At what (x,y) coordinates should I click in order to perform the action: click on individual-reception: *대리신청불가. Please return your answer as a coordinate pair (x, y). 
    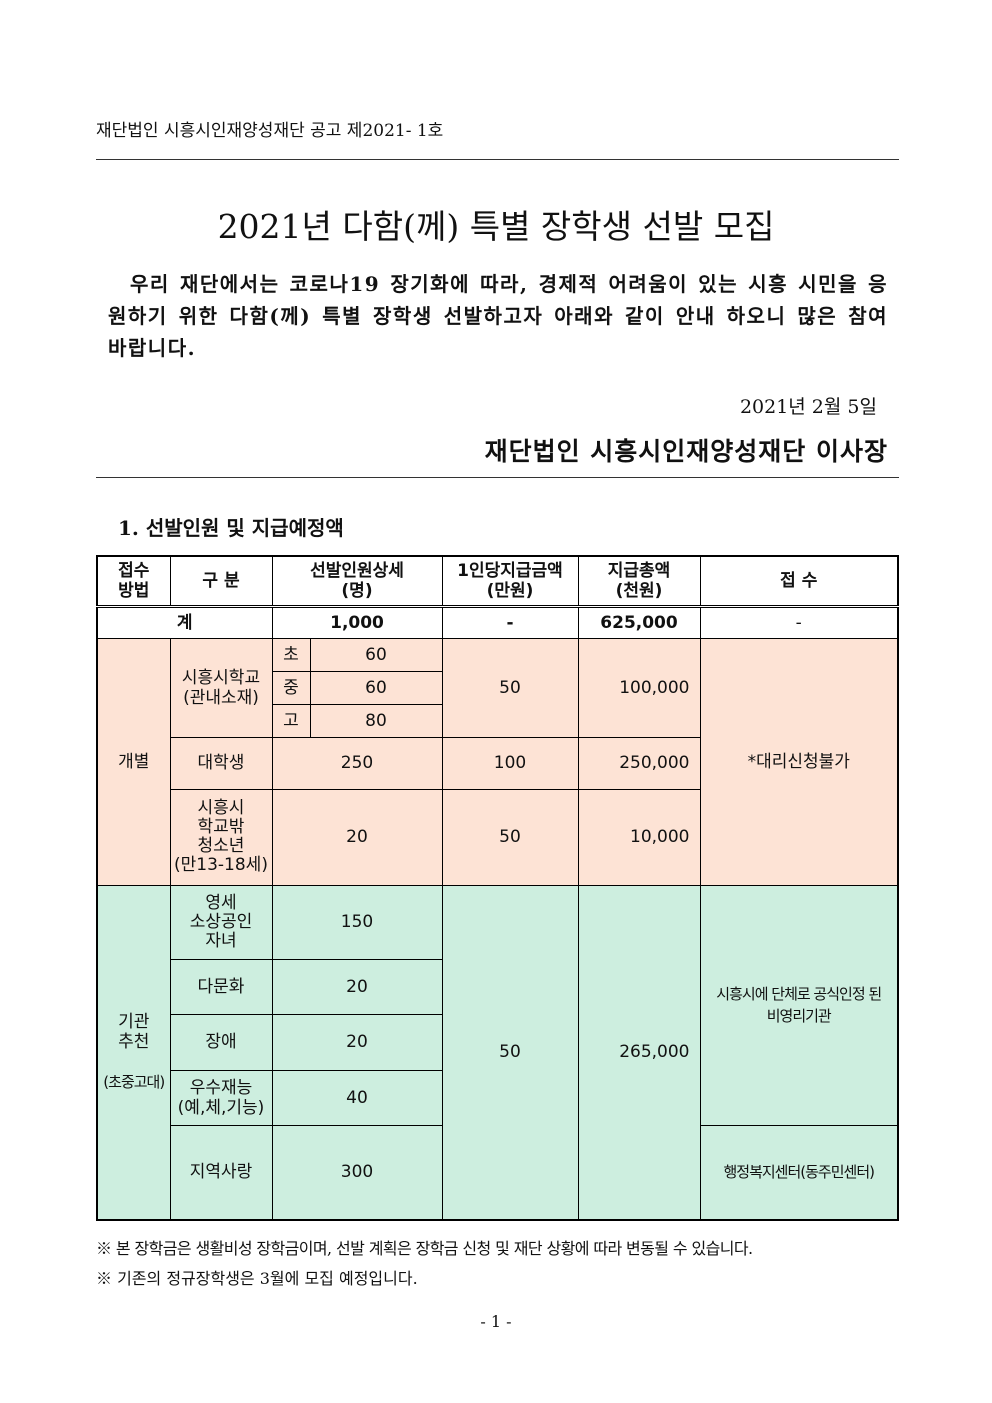
    Looking at the image, I should click on (799, 761).